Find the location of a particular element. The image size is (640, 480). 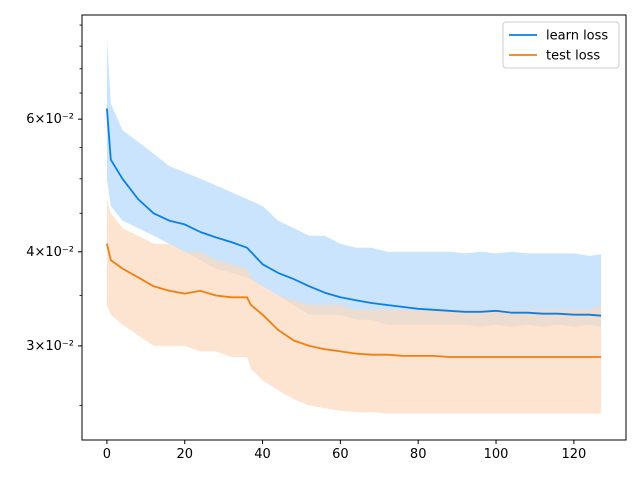

x-tick-label: 60 is located at coordinates (340, 454).